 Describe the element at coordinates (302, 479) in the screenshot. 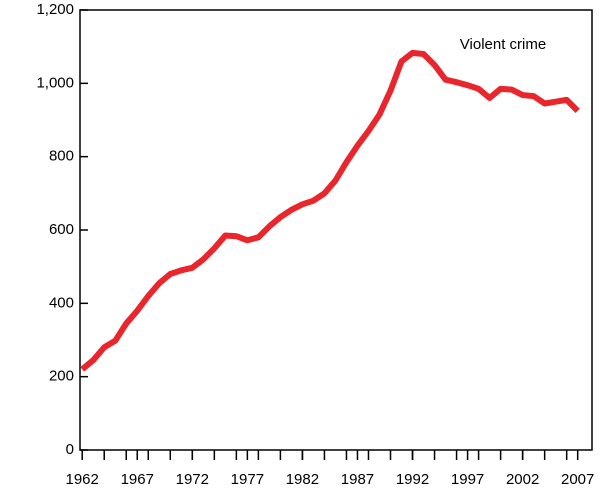

I see `x-tick-label: 1982` at that location.